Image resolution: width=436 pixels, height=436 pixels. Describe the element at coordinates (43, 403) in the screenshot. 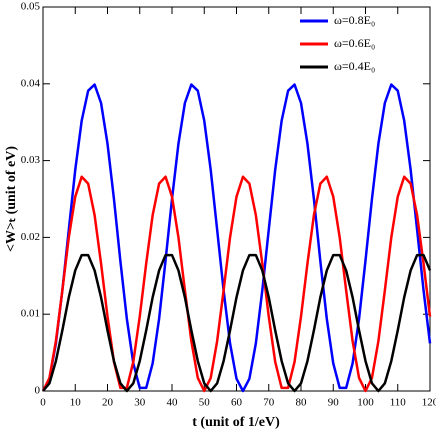

I see `x-tick-label: 0` at that location.